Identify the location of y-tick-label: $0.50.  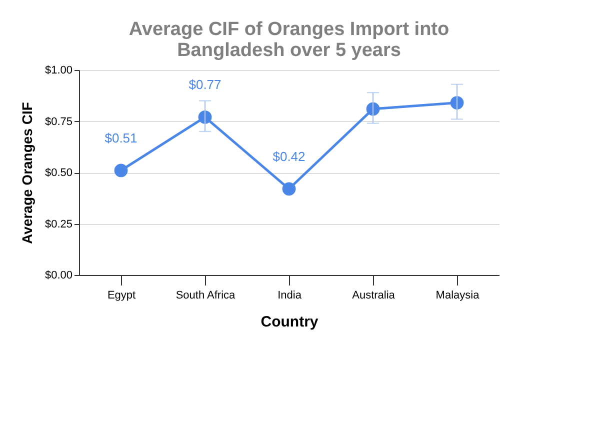
(58, 173).